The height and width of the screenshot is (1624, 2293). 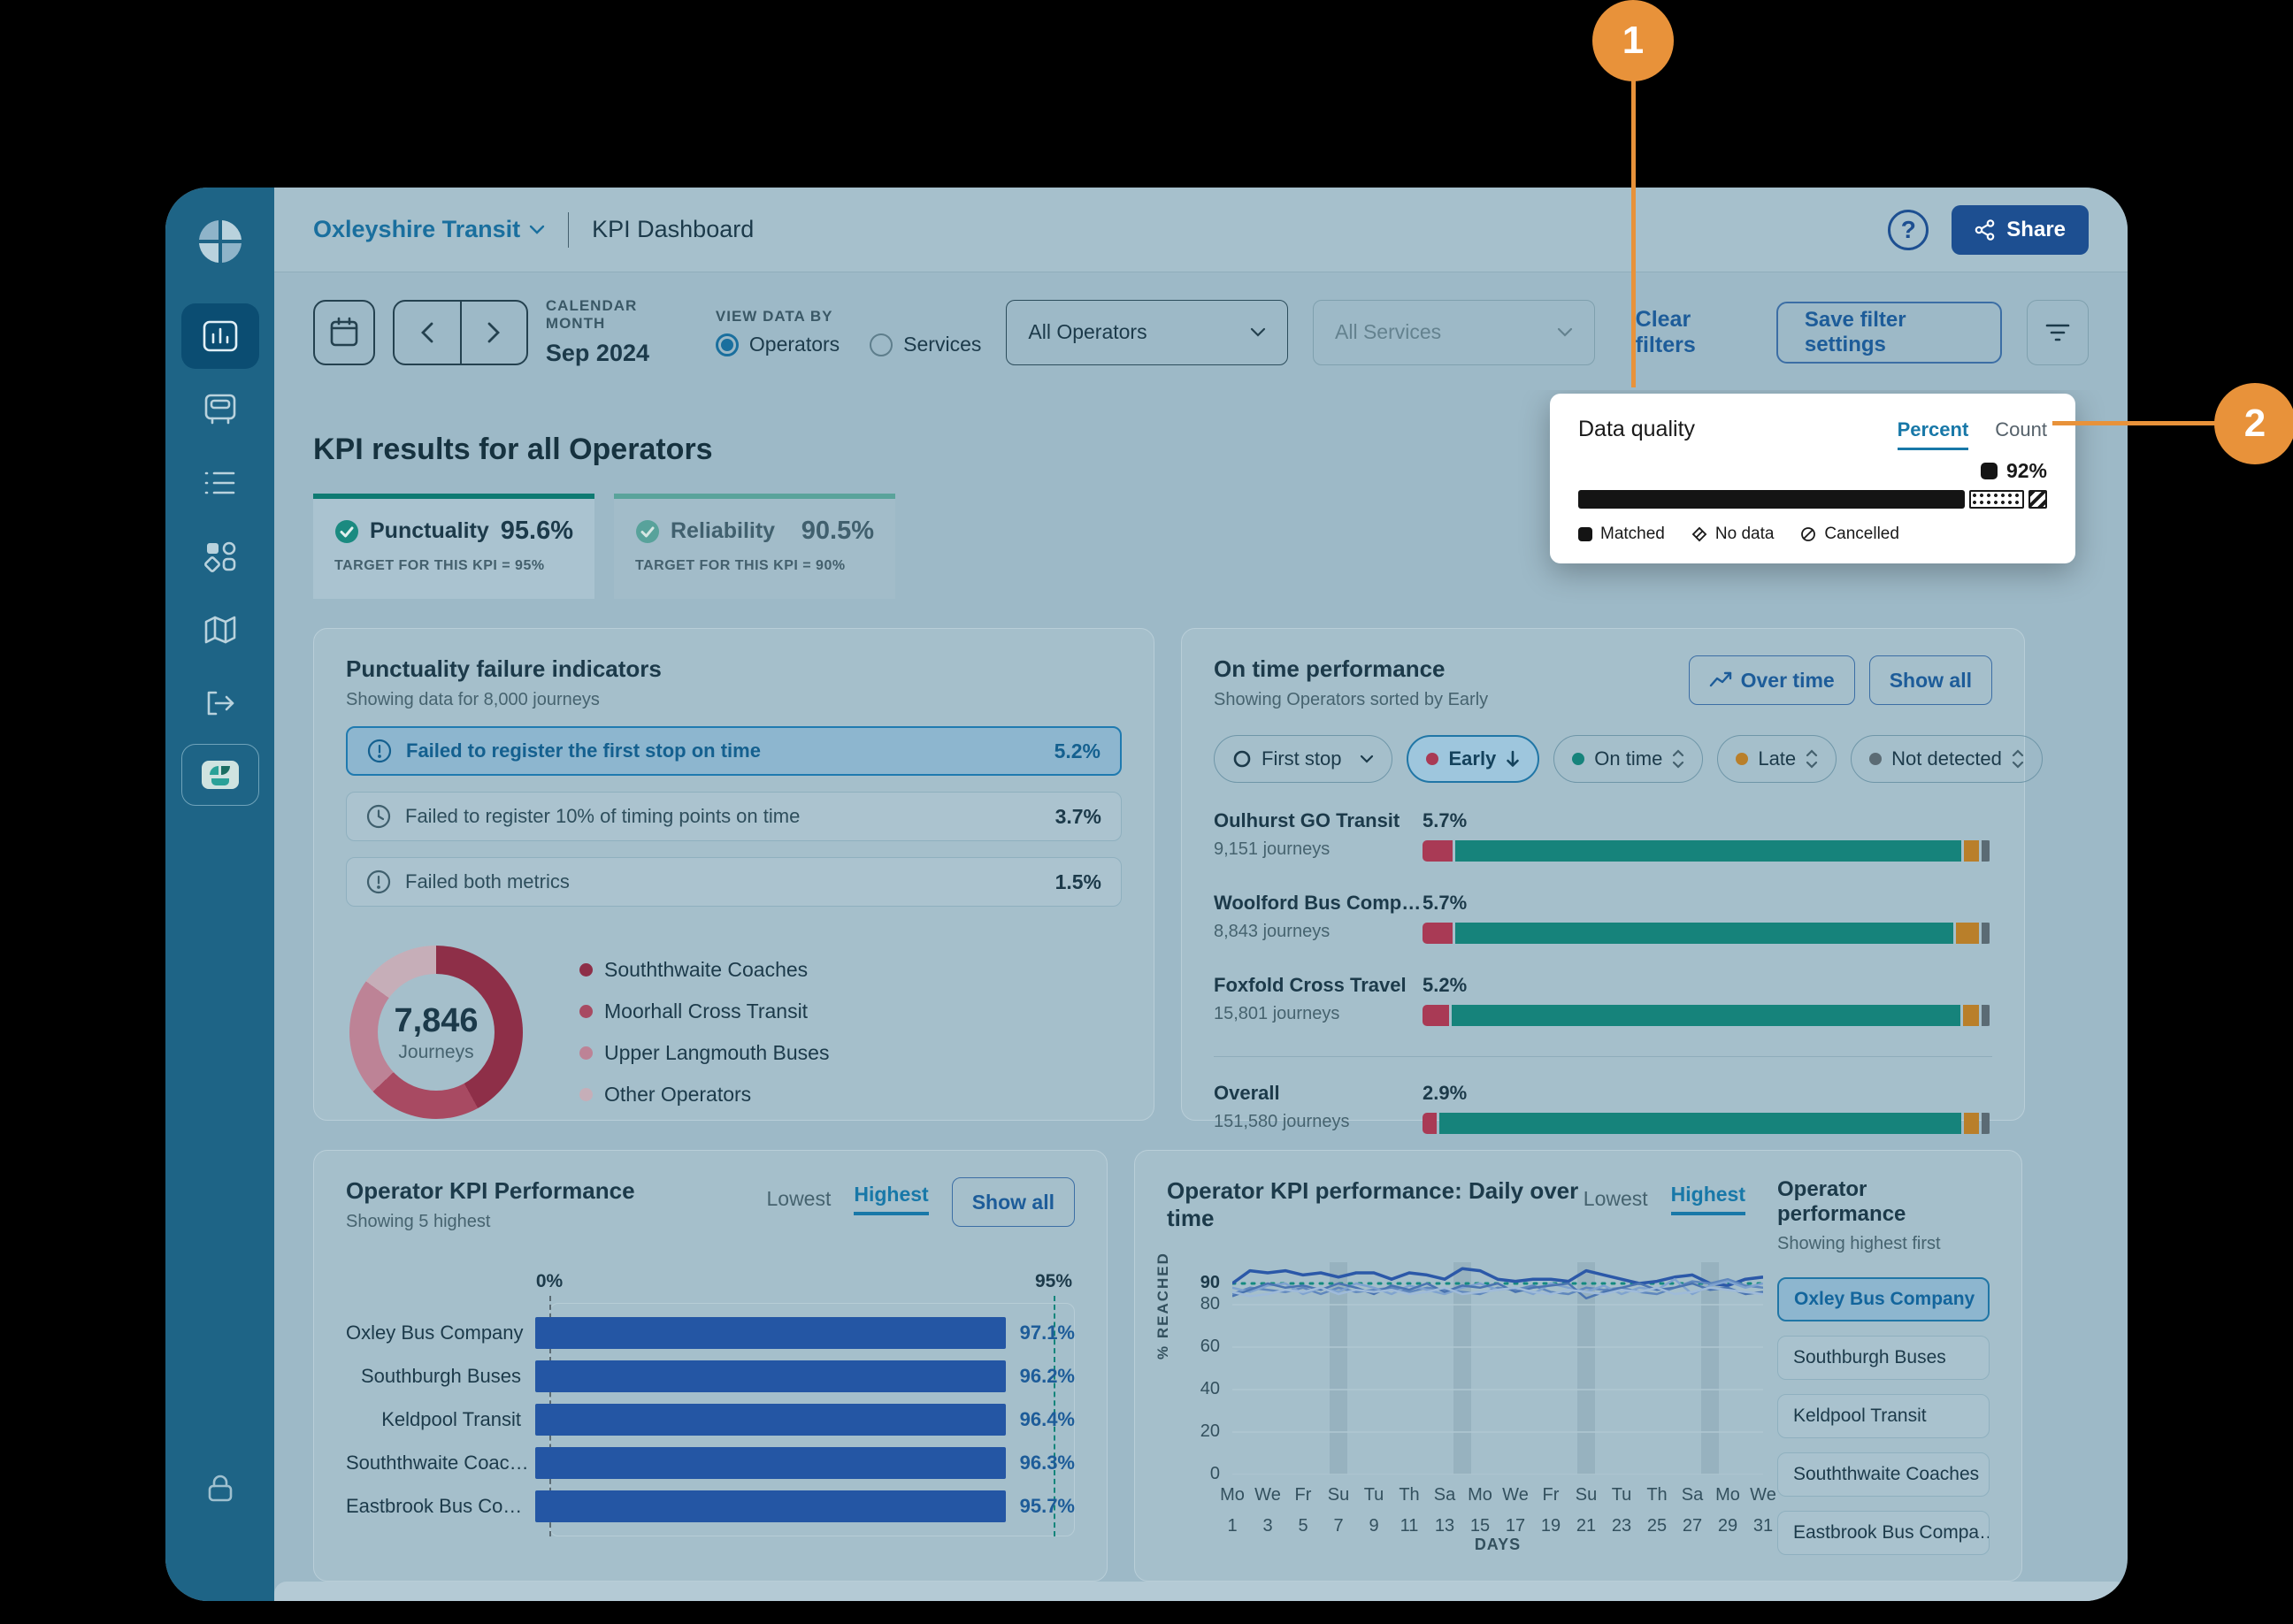 I want to click on radio-services: Services, so click(x=926, y=344).